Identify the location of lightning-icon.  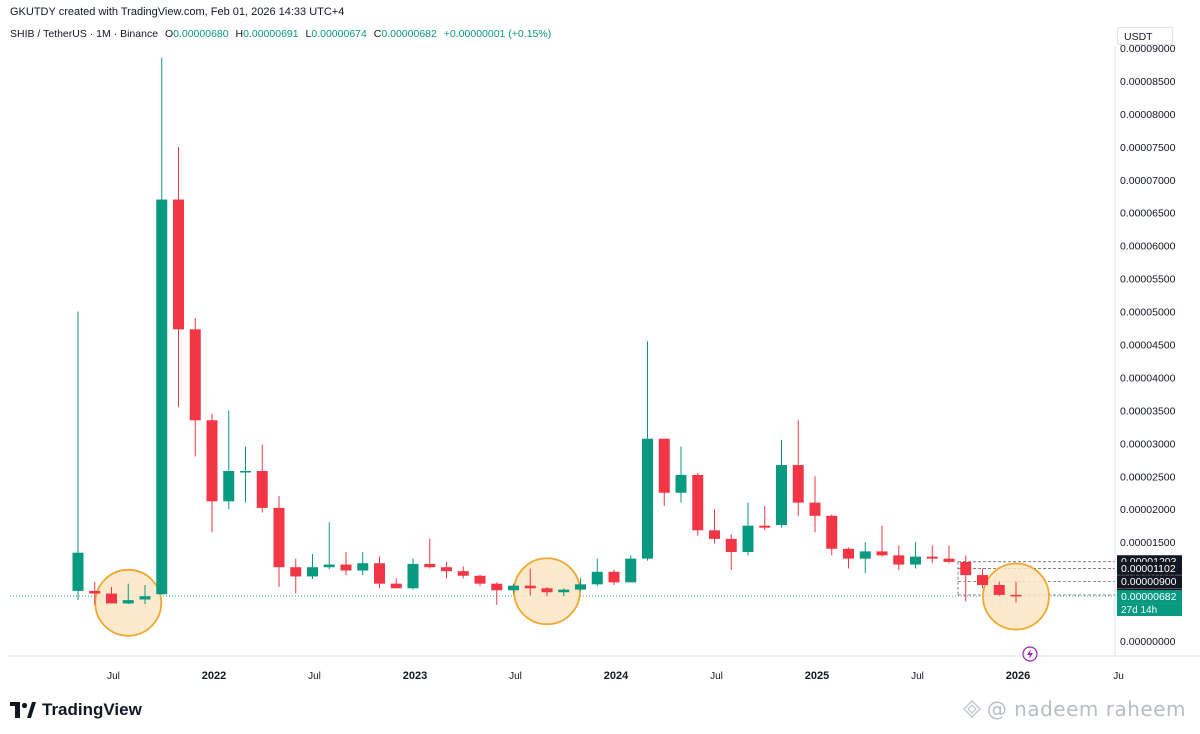
(1030, 654).